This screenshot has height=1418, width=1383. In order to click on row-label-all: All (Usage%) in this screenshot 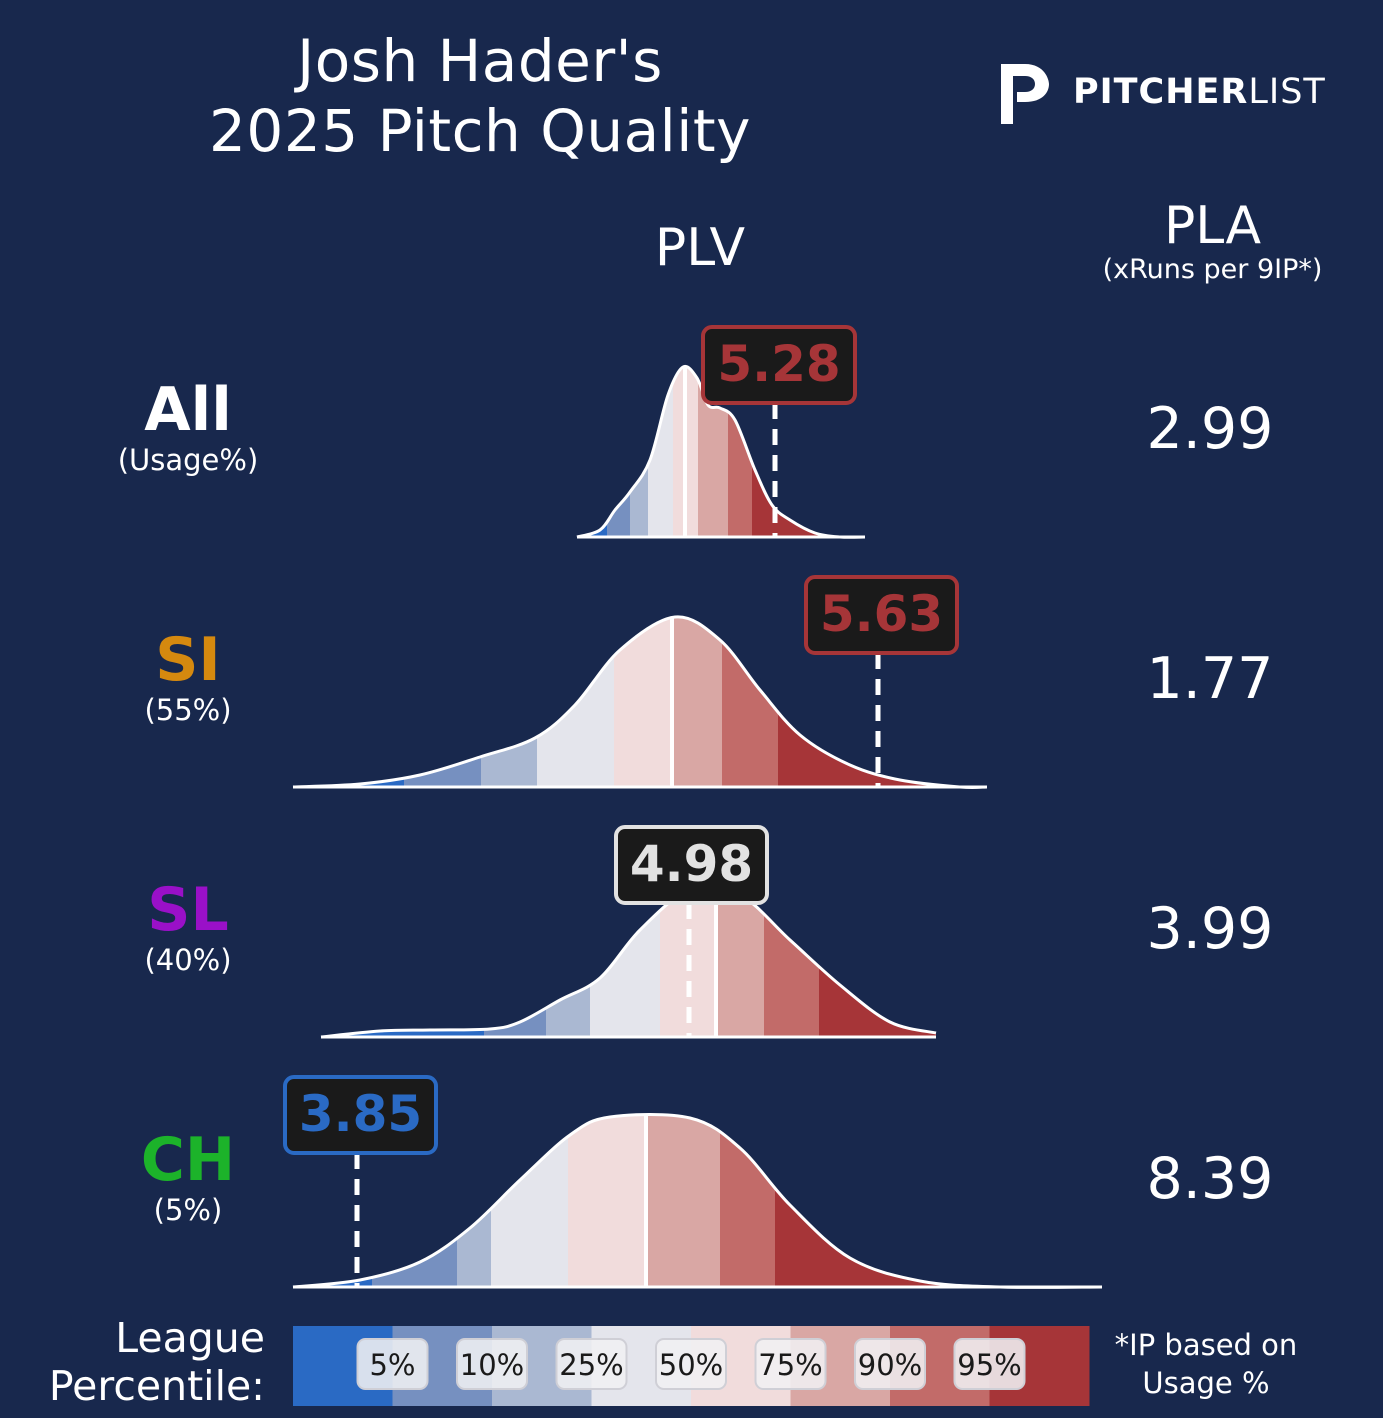, I will do `click(188, 428)`.